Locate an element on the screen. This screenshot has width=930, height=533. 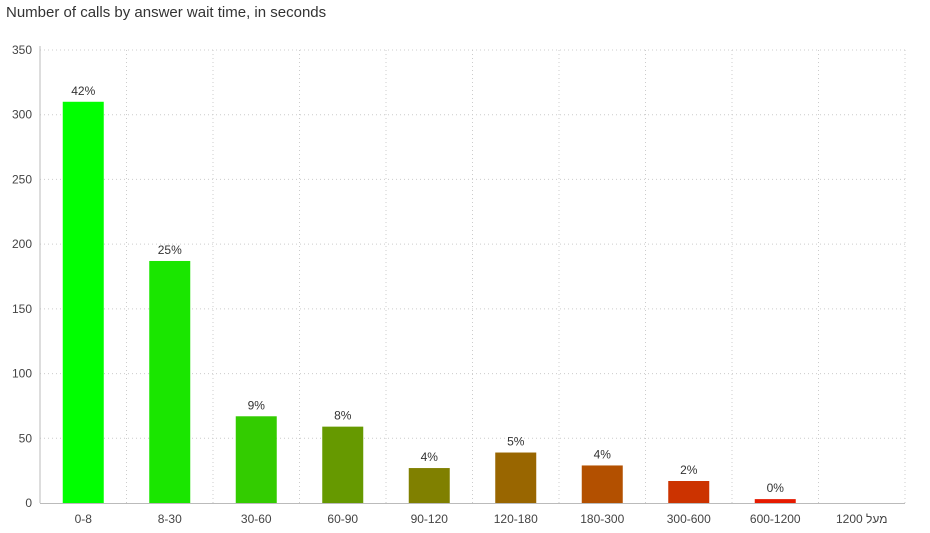
x-tick-label: 0-8 is located at coordinates (84, 519).